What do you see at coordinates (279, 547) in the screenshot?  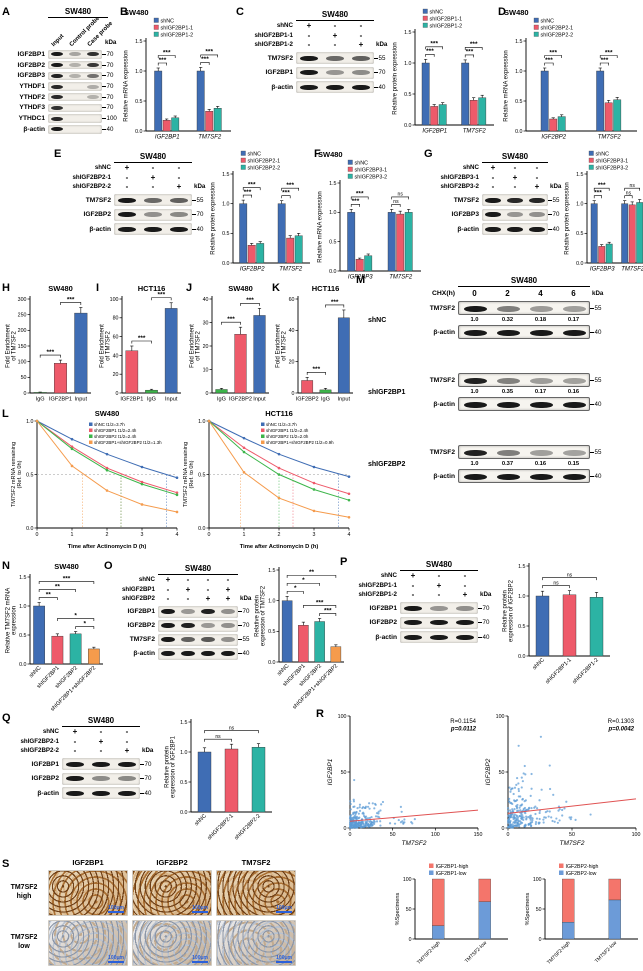 I see `text: Time after Actinomycin D (h)` at bounding box center [279, 547].